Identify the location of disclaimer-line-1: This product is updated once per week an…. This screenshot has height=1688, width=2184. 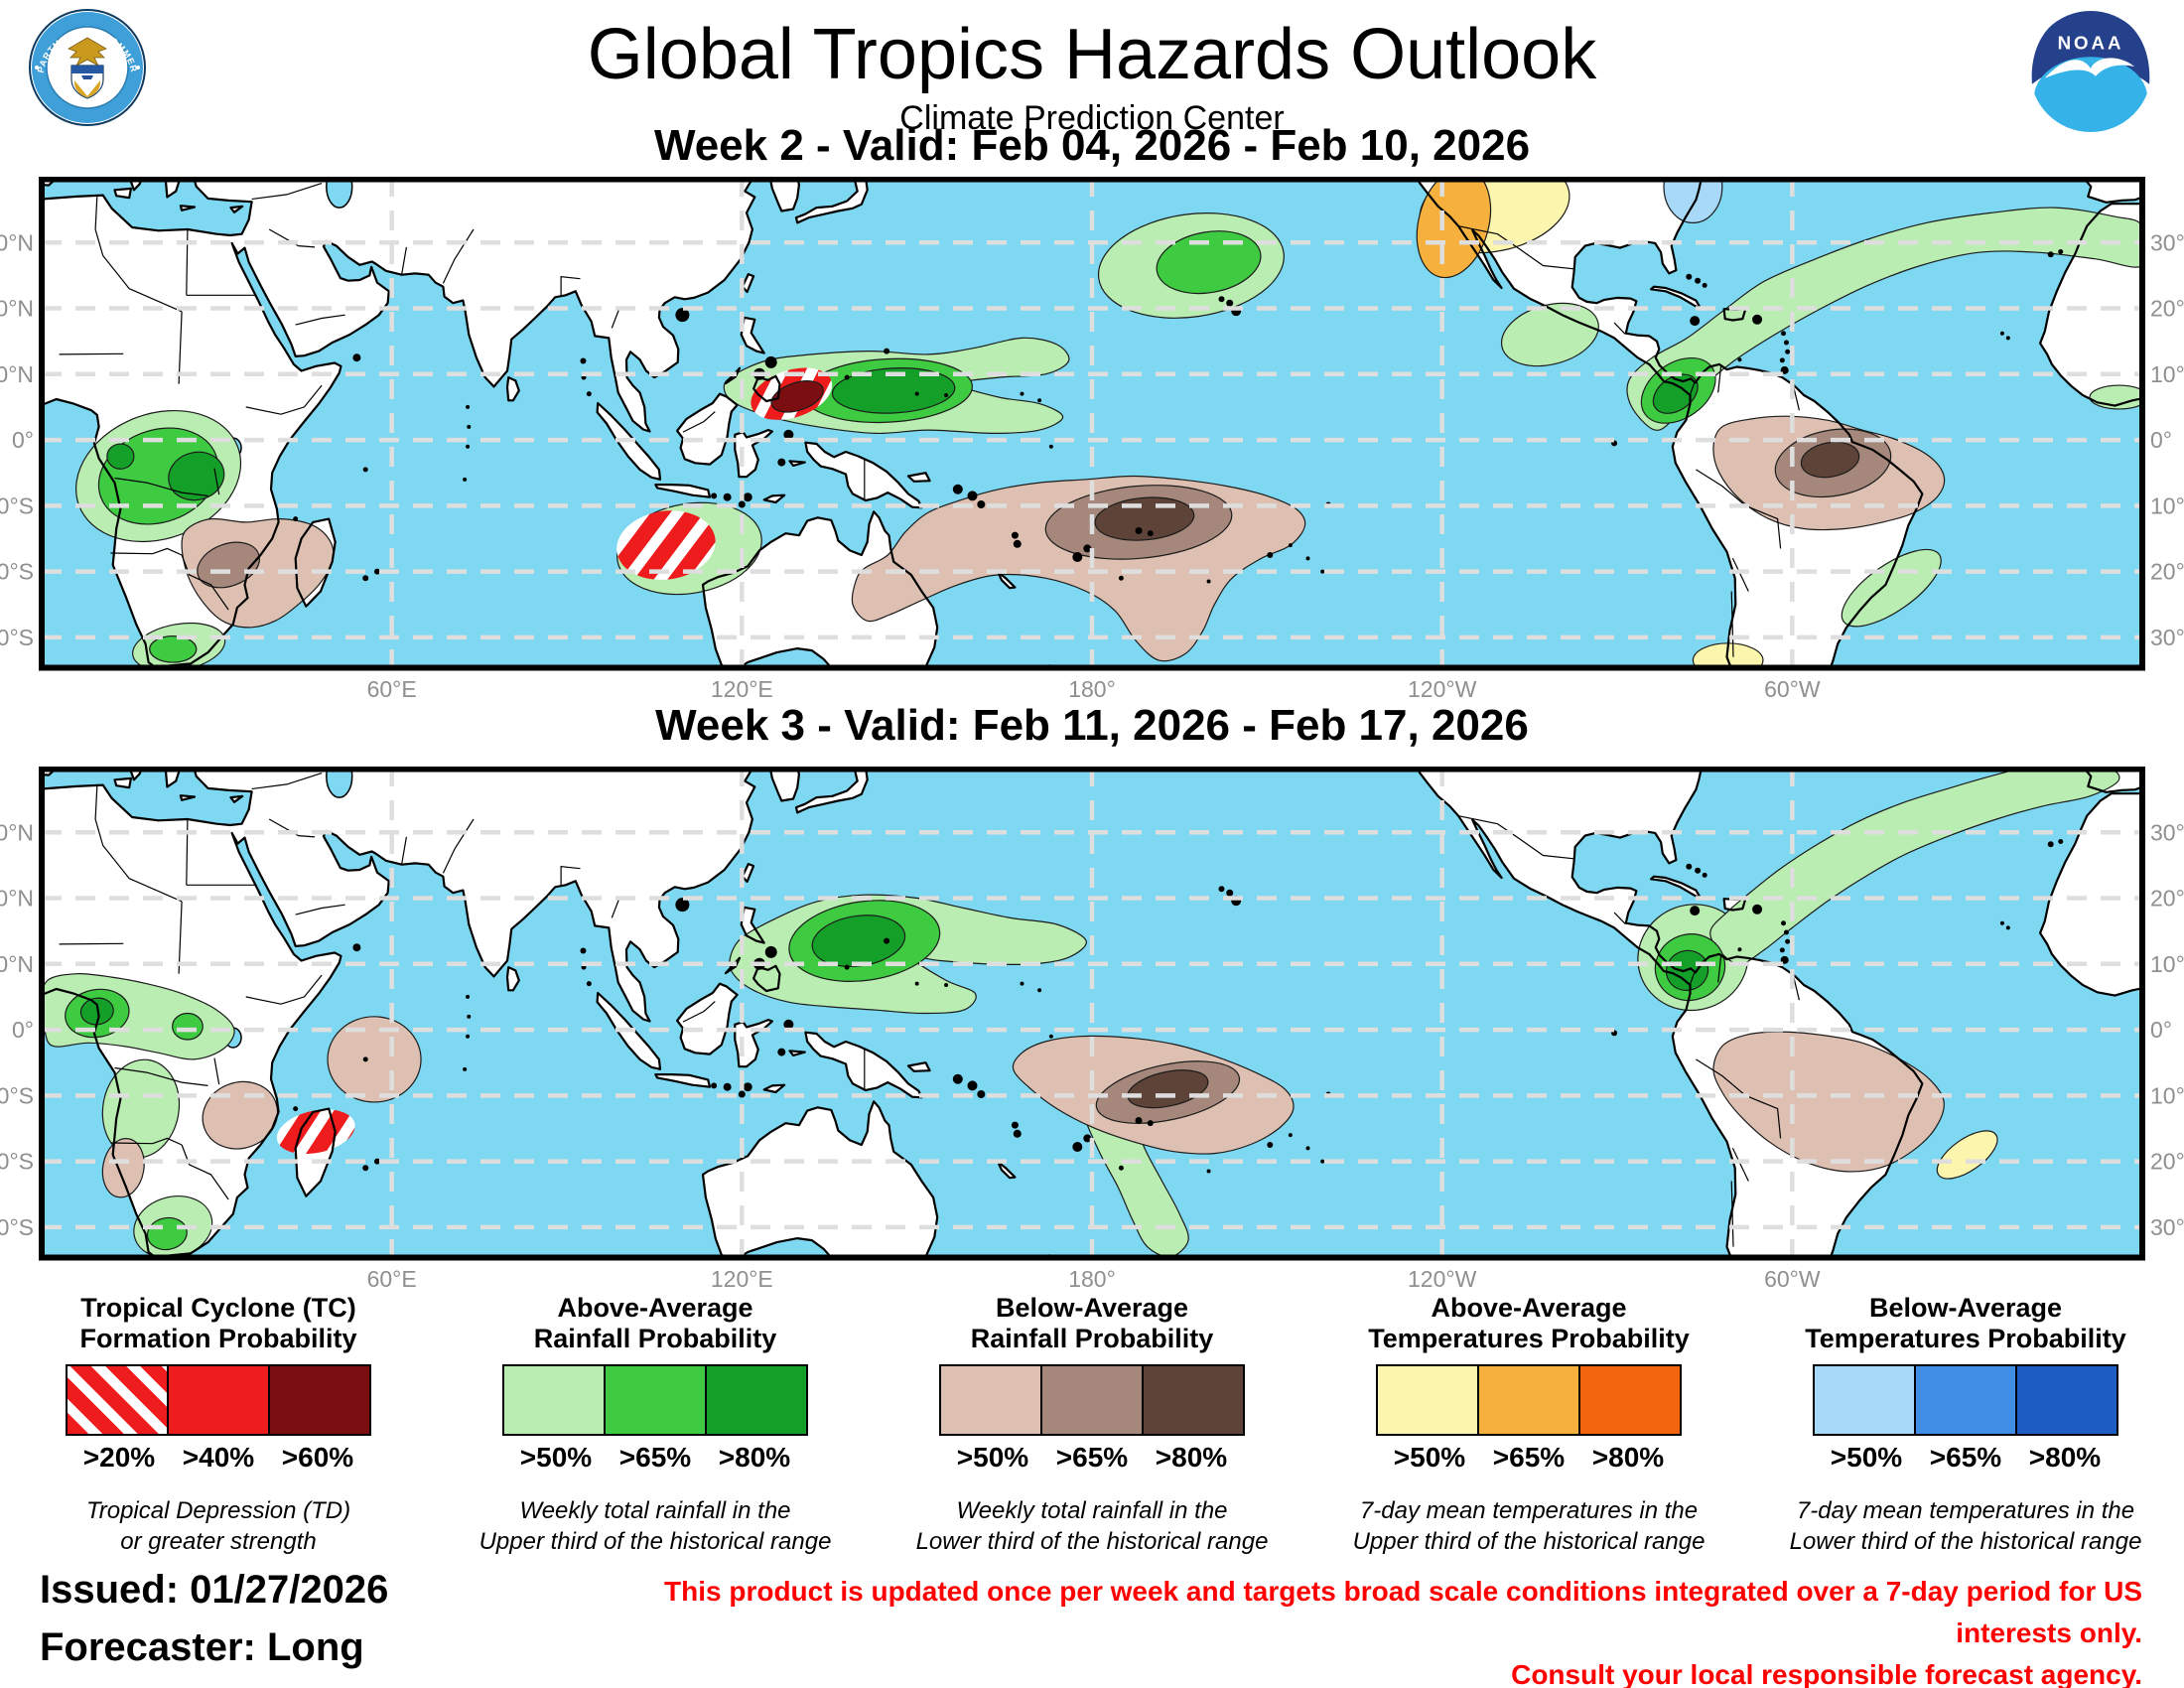
(1403, 1612).